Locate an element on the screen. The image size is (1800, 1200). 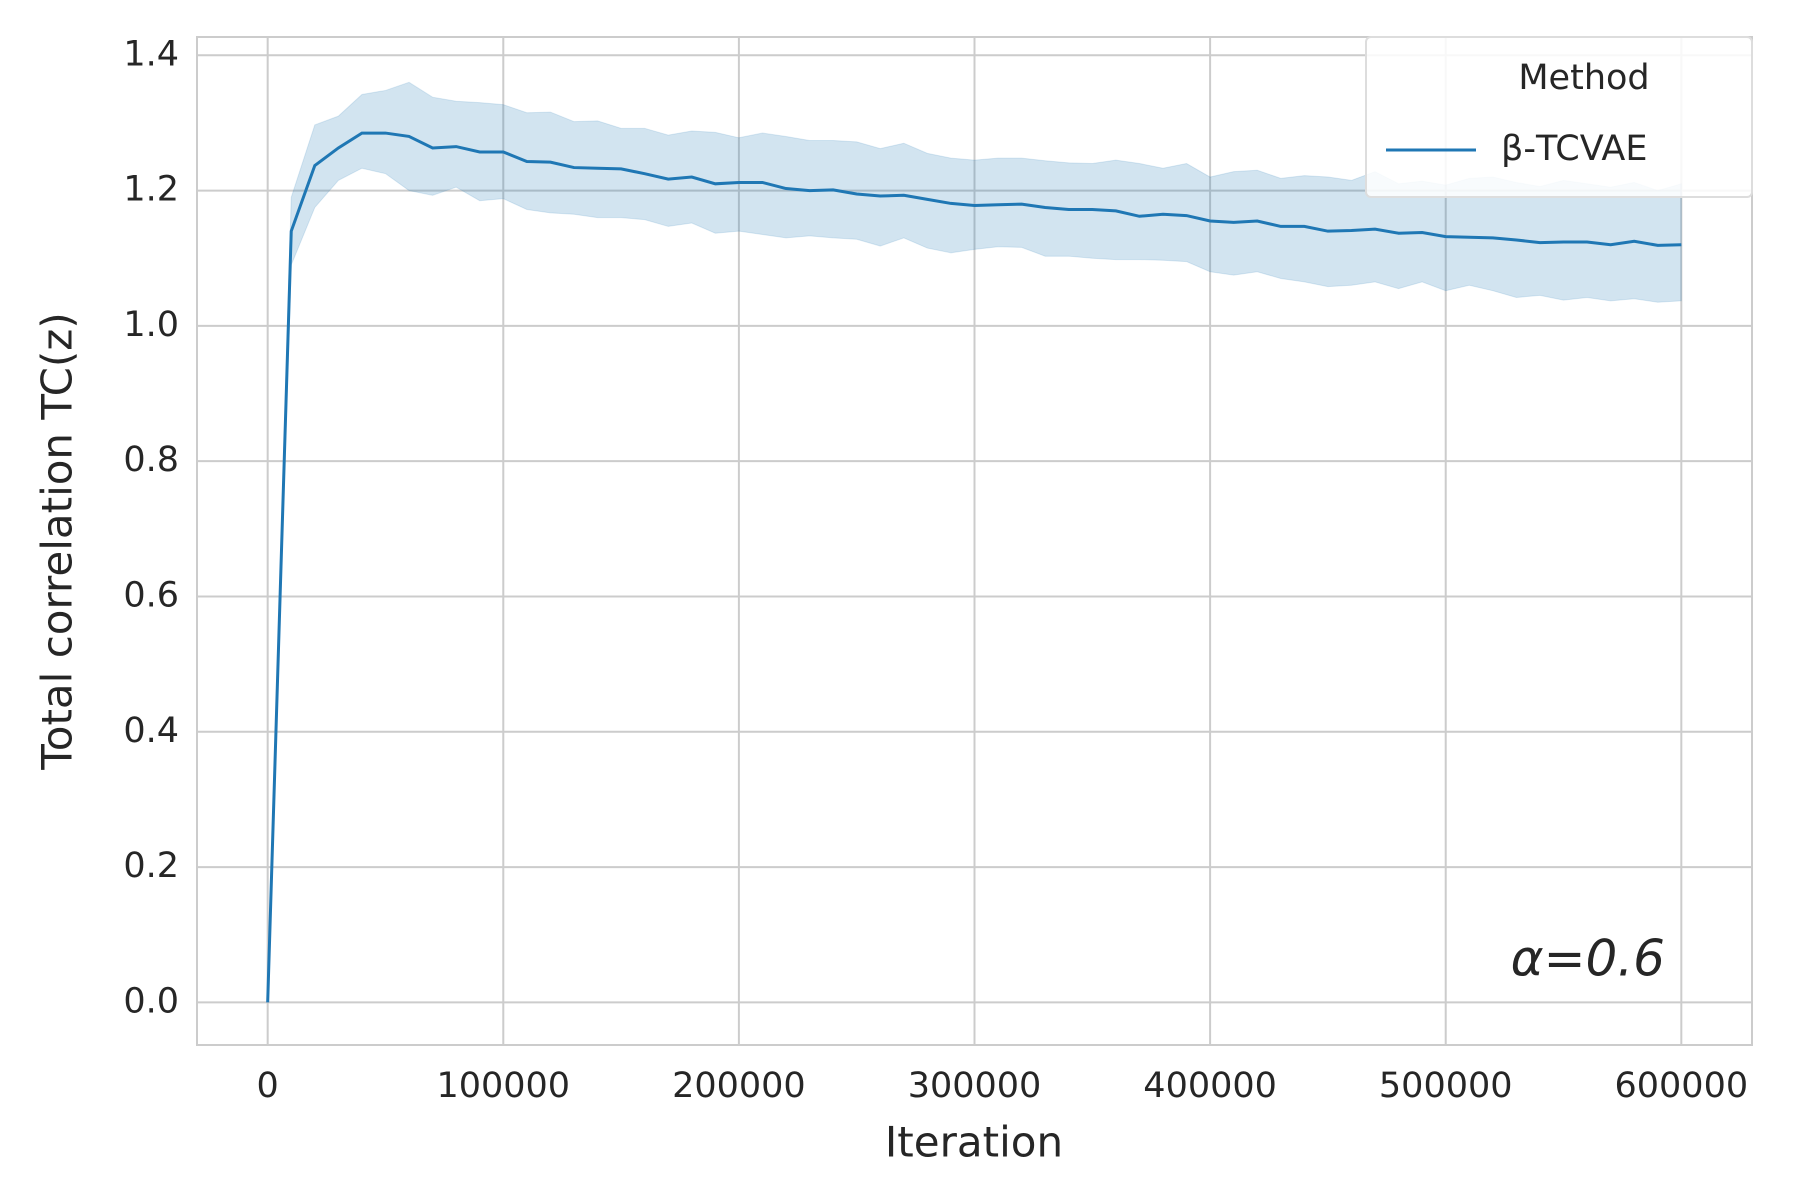
y-tick-label: 1.2 is located at coordinates (151, 190).